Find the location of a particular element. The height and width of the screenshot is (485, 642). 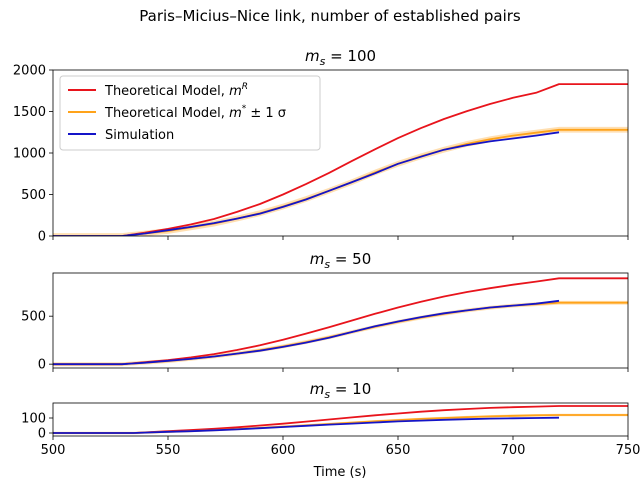

plot-area is located at coordinates (340, 420).